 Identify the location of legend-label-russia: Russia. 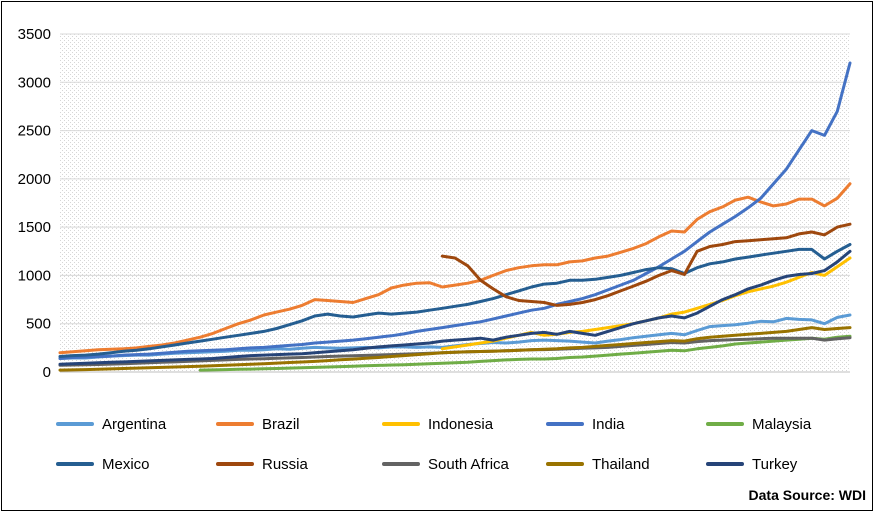
(285, 464).